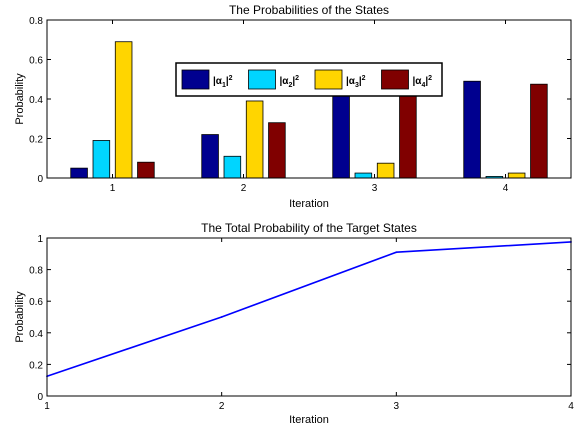 Image resolution: width=585 pixels, height=430 pixels. Describe the element at coordinates (40, 179) in the screenshot. I see `bar-ytick-label: 0` at that location.